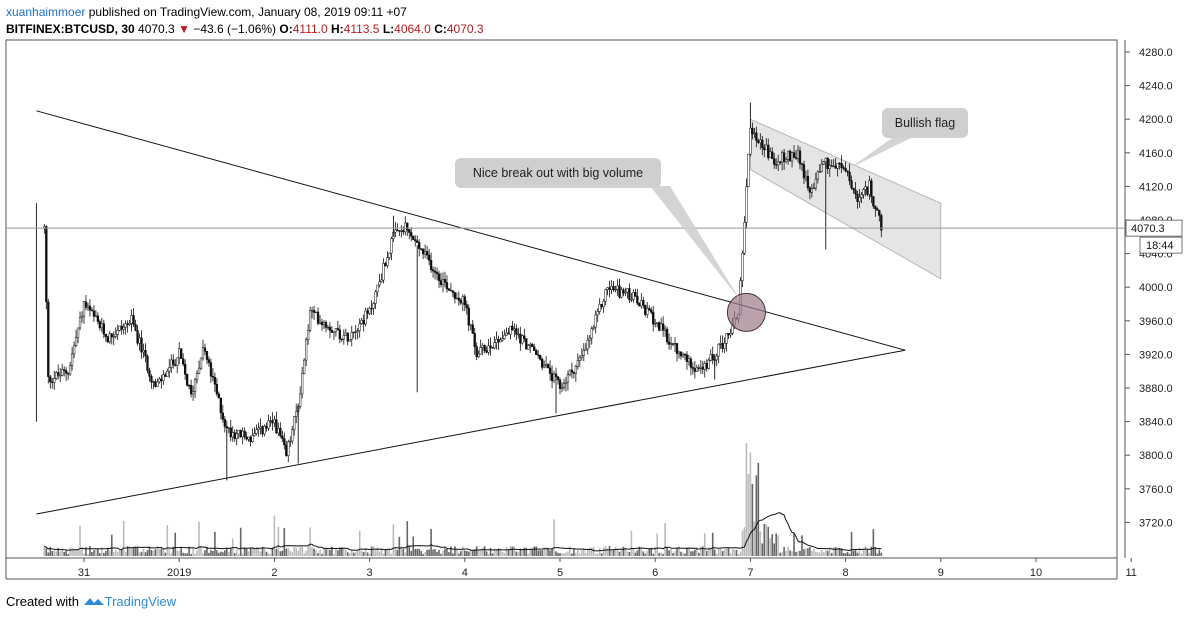 The width and height of the screenshot is (1188, 619). I want to click on time-axis: 31 2019 2 3 4 5 6 7 8 9 10 11, so click(607, 568).